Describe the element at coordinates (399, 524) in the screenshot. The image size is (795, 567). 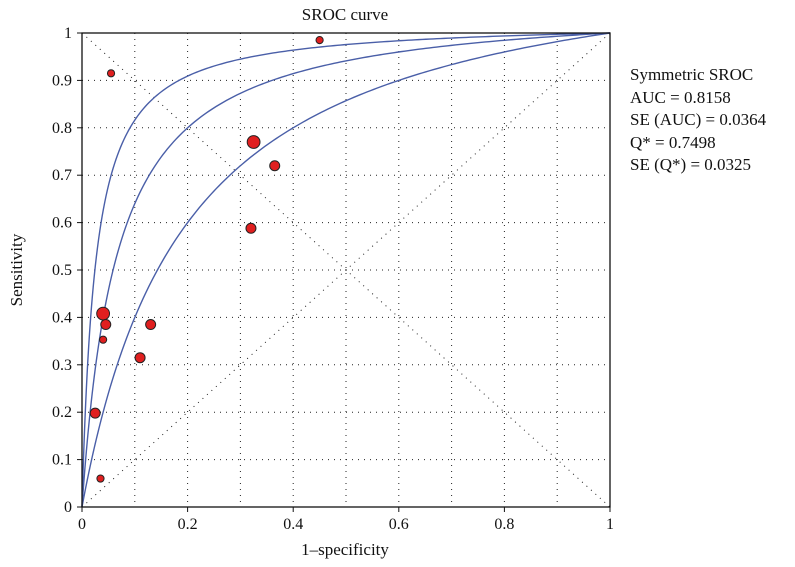
I see `x-tick-label: 0.6` at that location.